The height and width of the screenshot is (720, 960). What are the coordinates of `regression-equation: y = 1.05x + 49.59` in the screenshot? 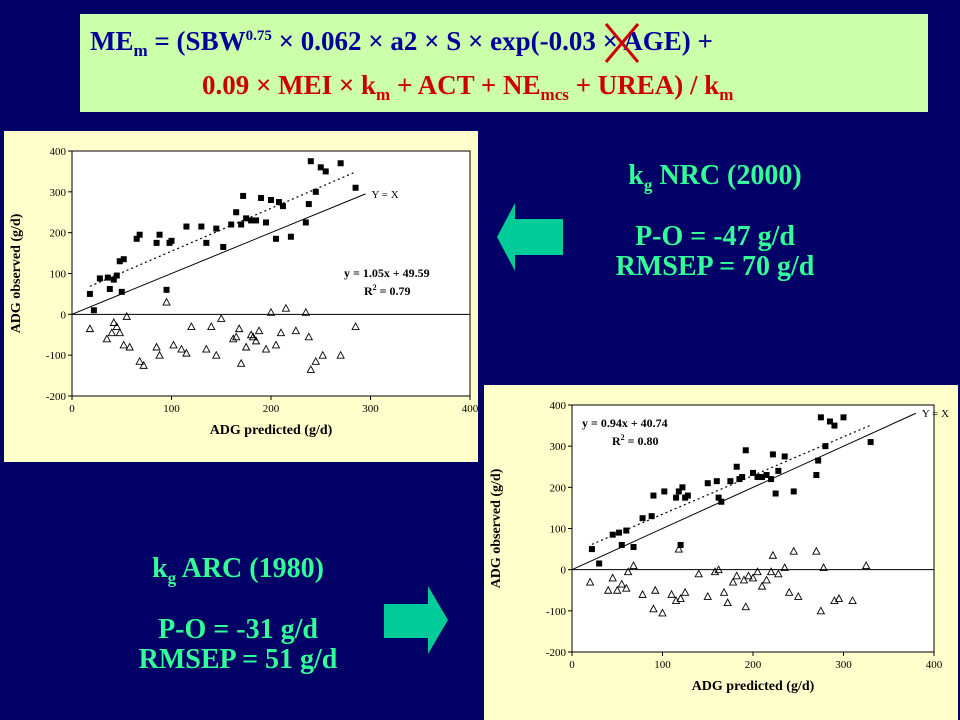 It's located at (387, 273).